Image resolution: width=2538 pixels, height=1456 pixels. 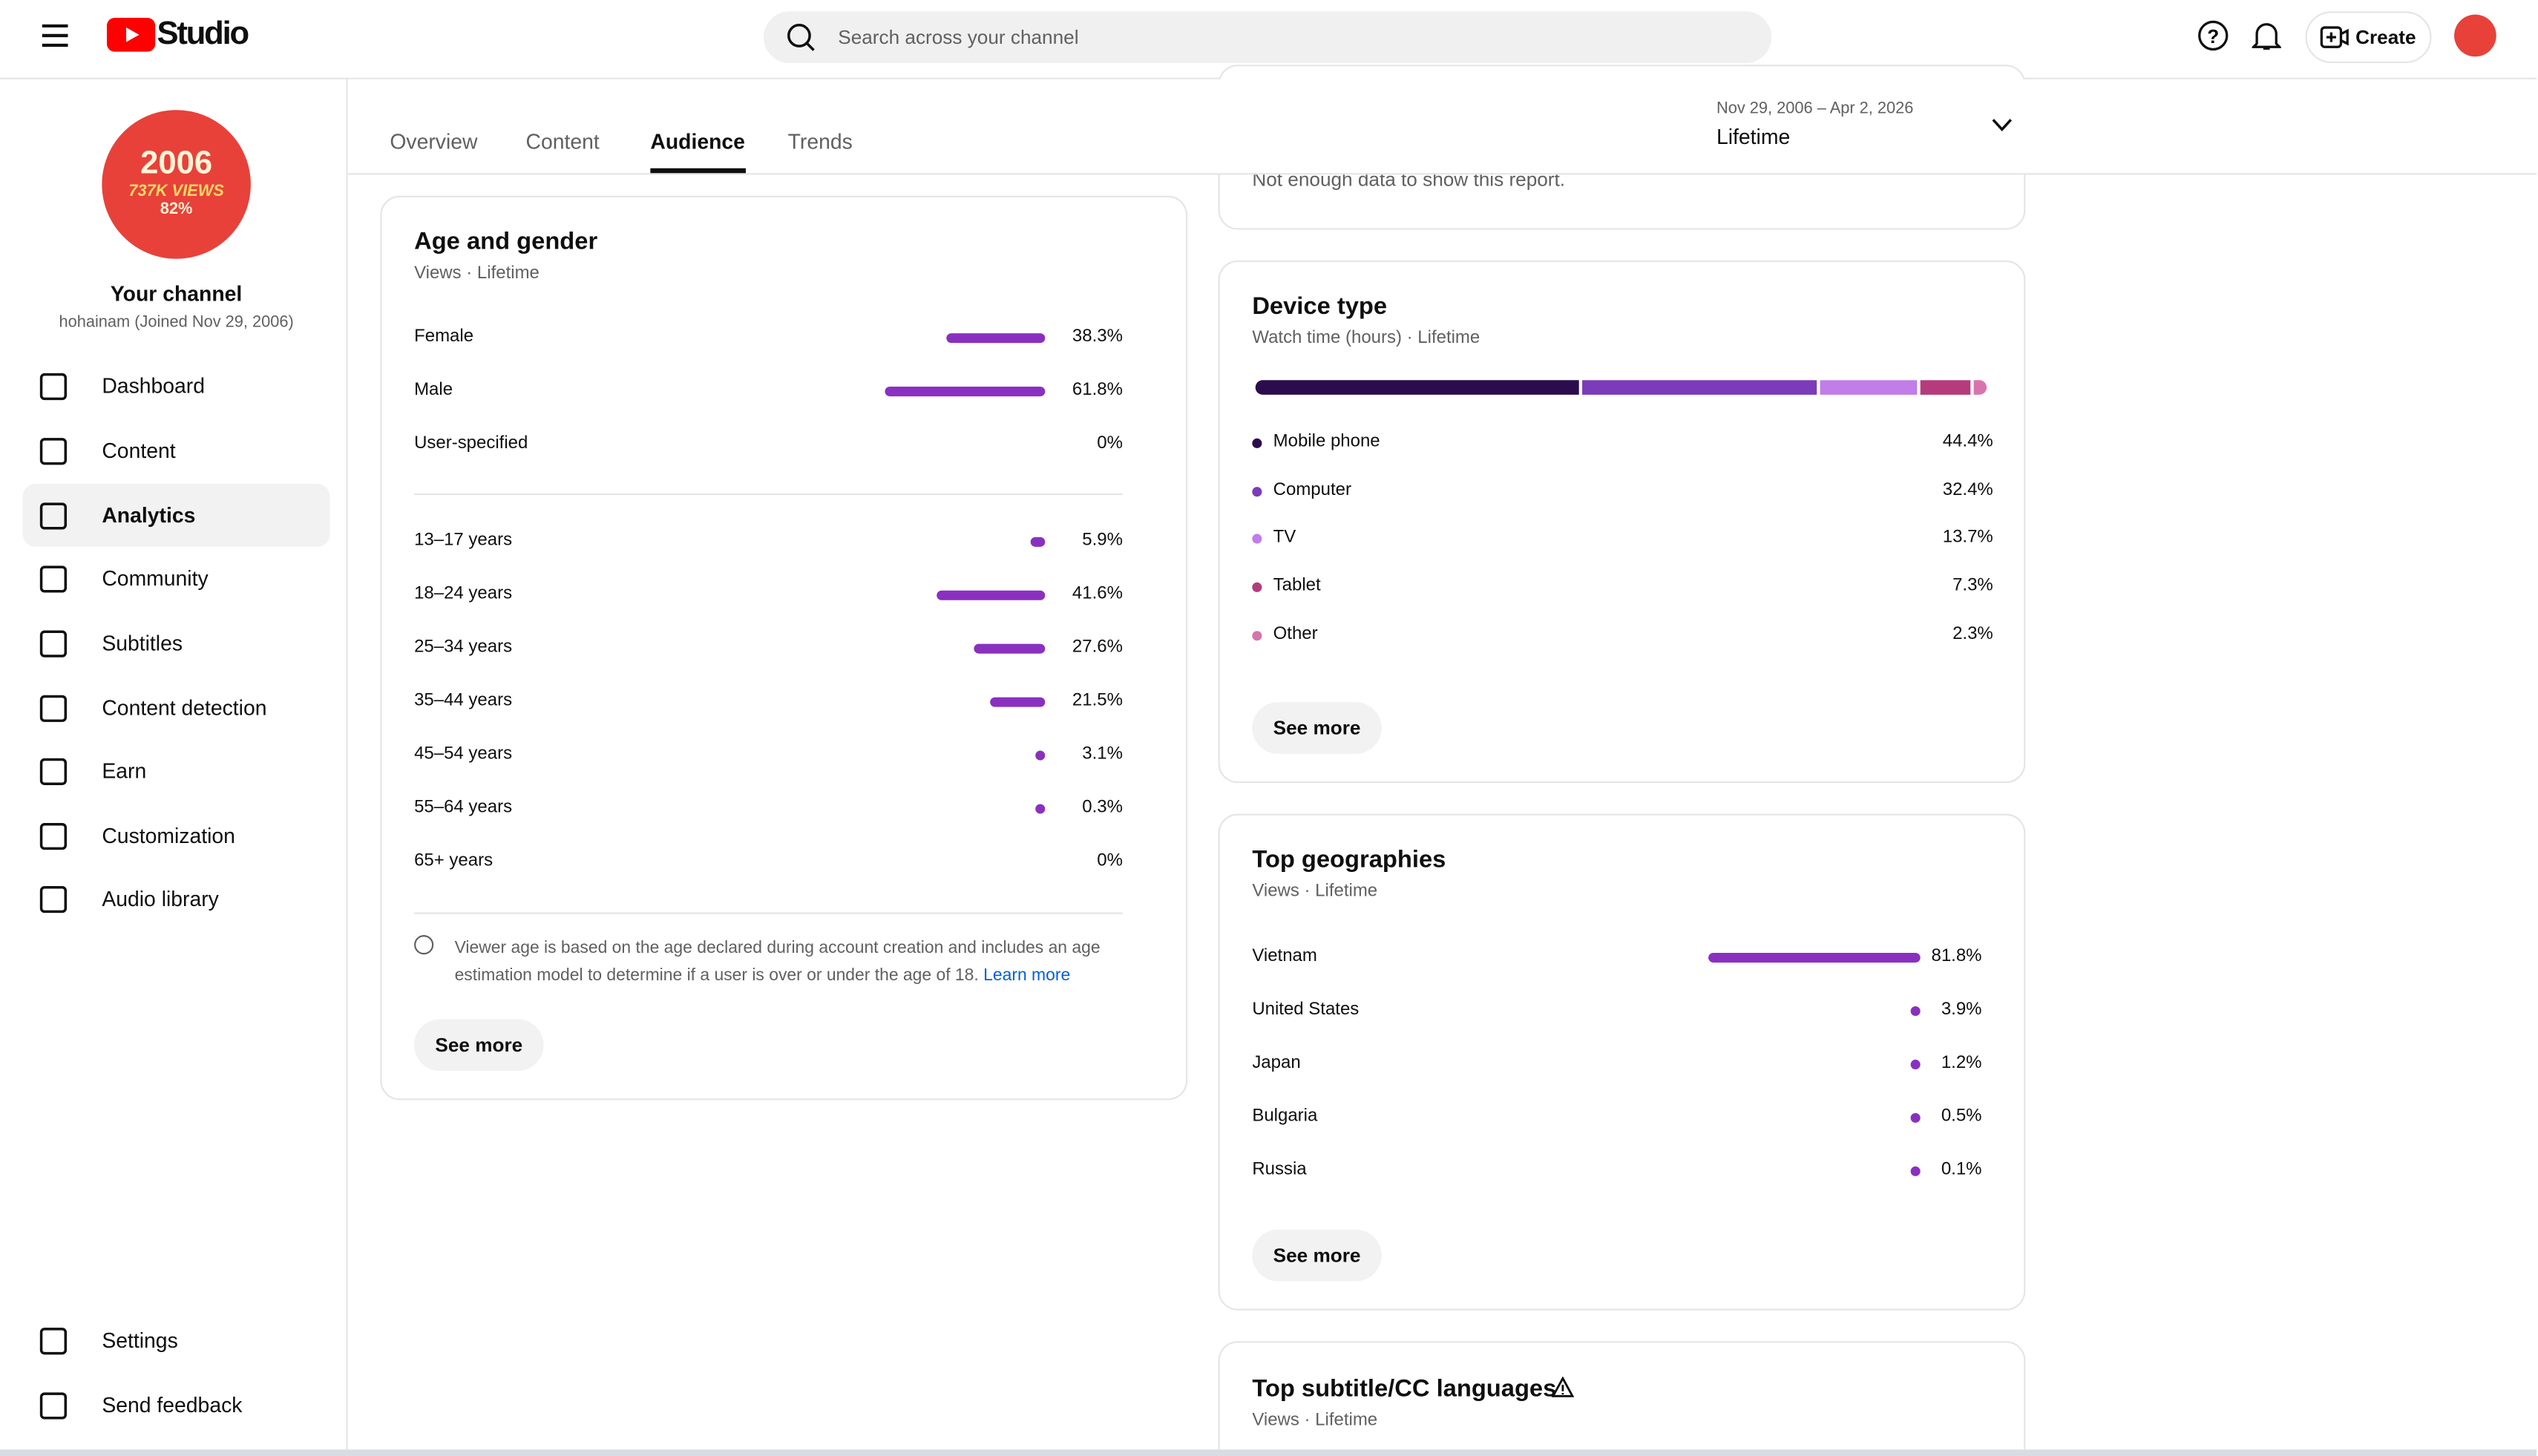 I want to click on card-title: Age and gender, so click(x=506, y=242).